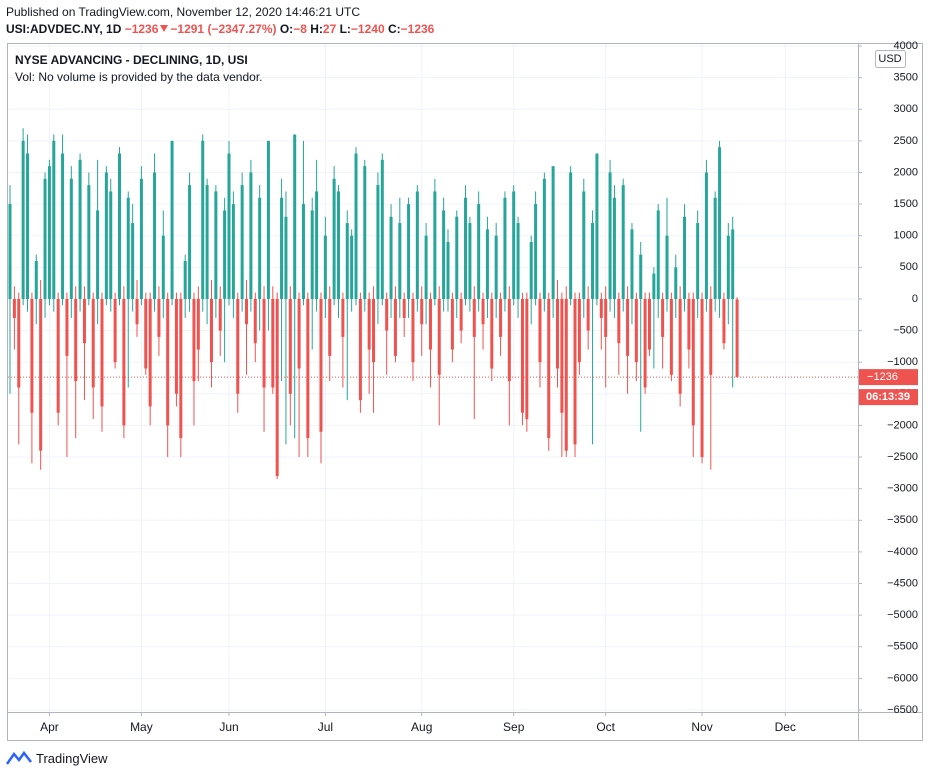  What do you see at coordinates (64, 29) in the screenshot?
I see `symbol: USI:ADVDEC.NY, 1D` at bounding box center [64, 29].